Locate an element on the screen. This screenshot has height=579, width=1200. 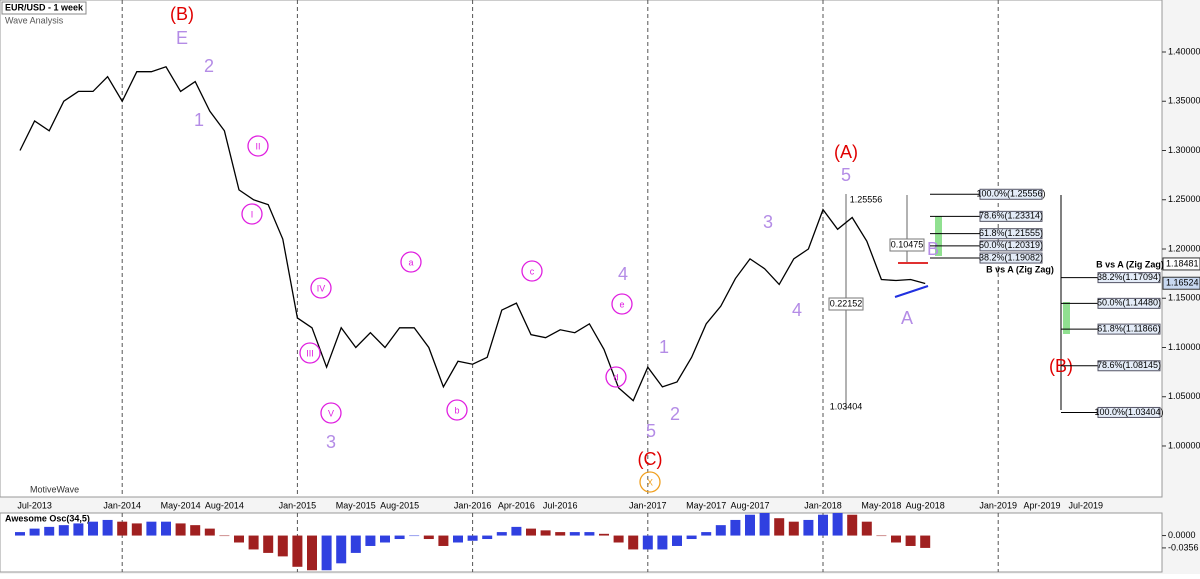
y-tick-label: 1.20000 is located at coordinates (1184, 248).